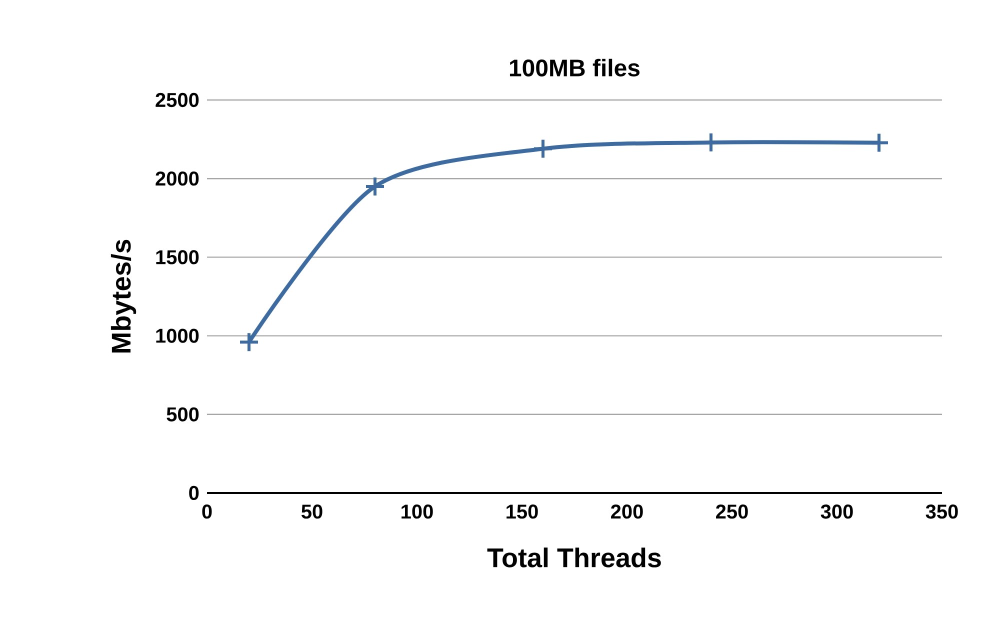 The height and width of the screenshot is (632, 986). Describe the element at coordinates (522, 511) in the screenshot. I see `x-tick-label: 150` at that location.